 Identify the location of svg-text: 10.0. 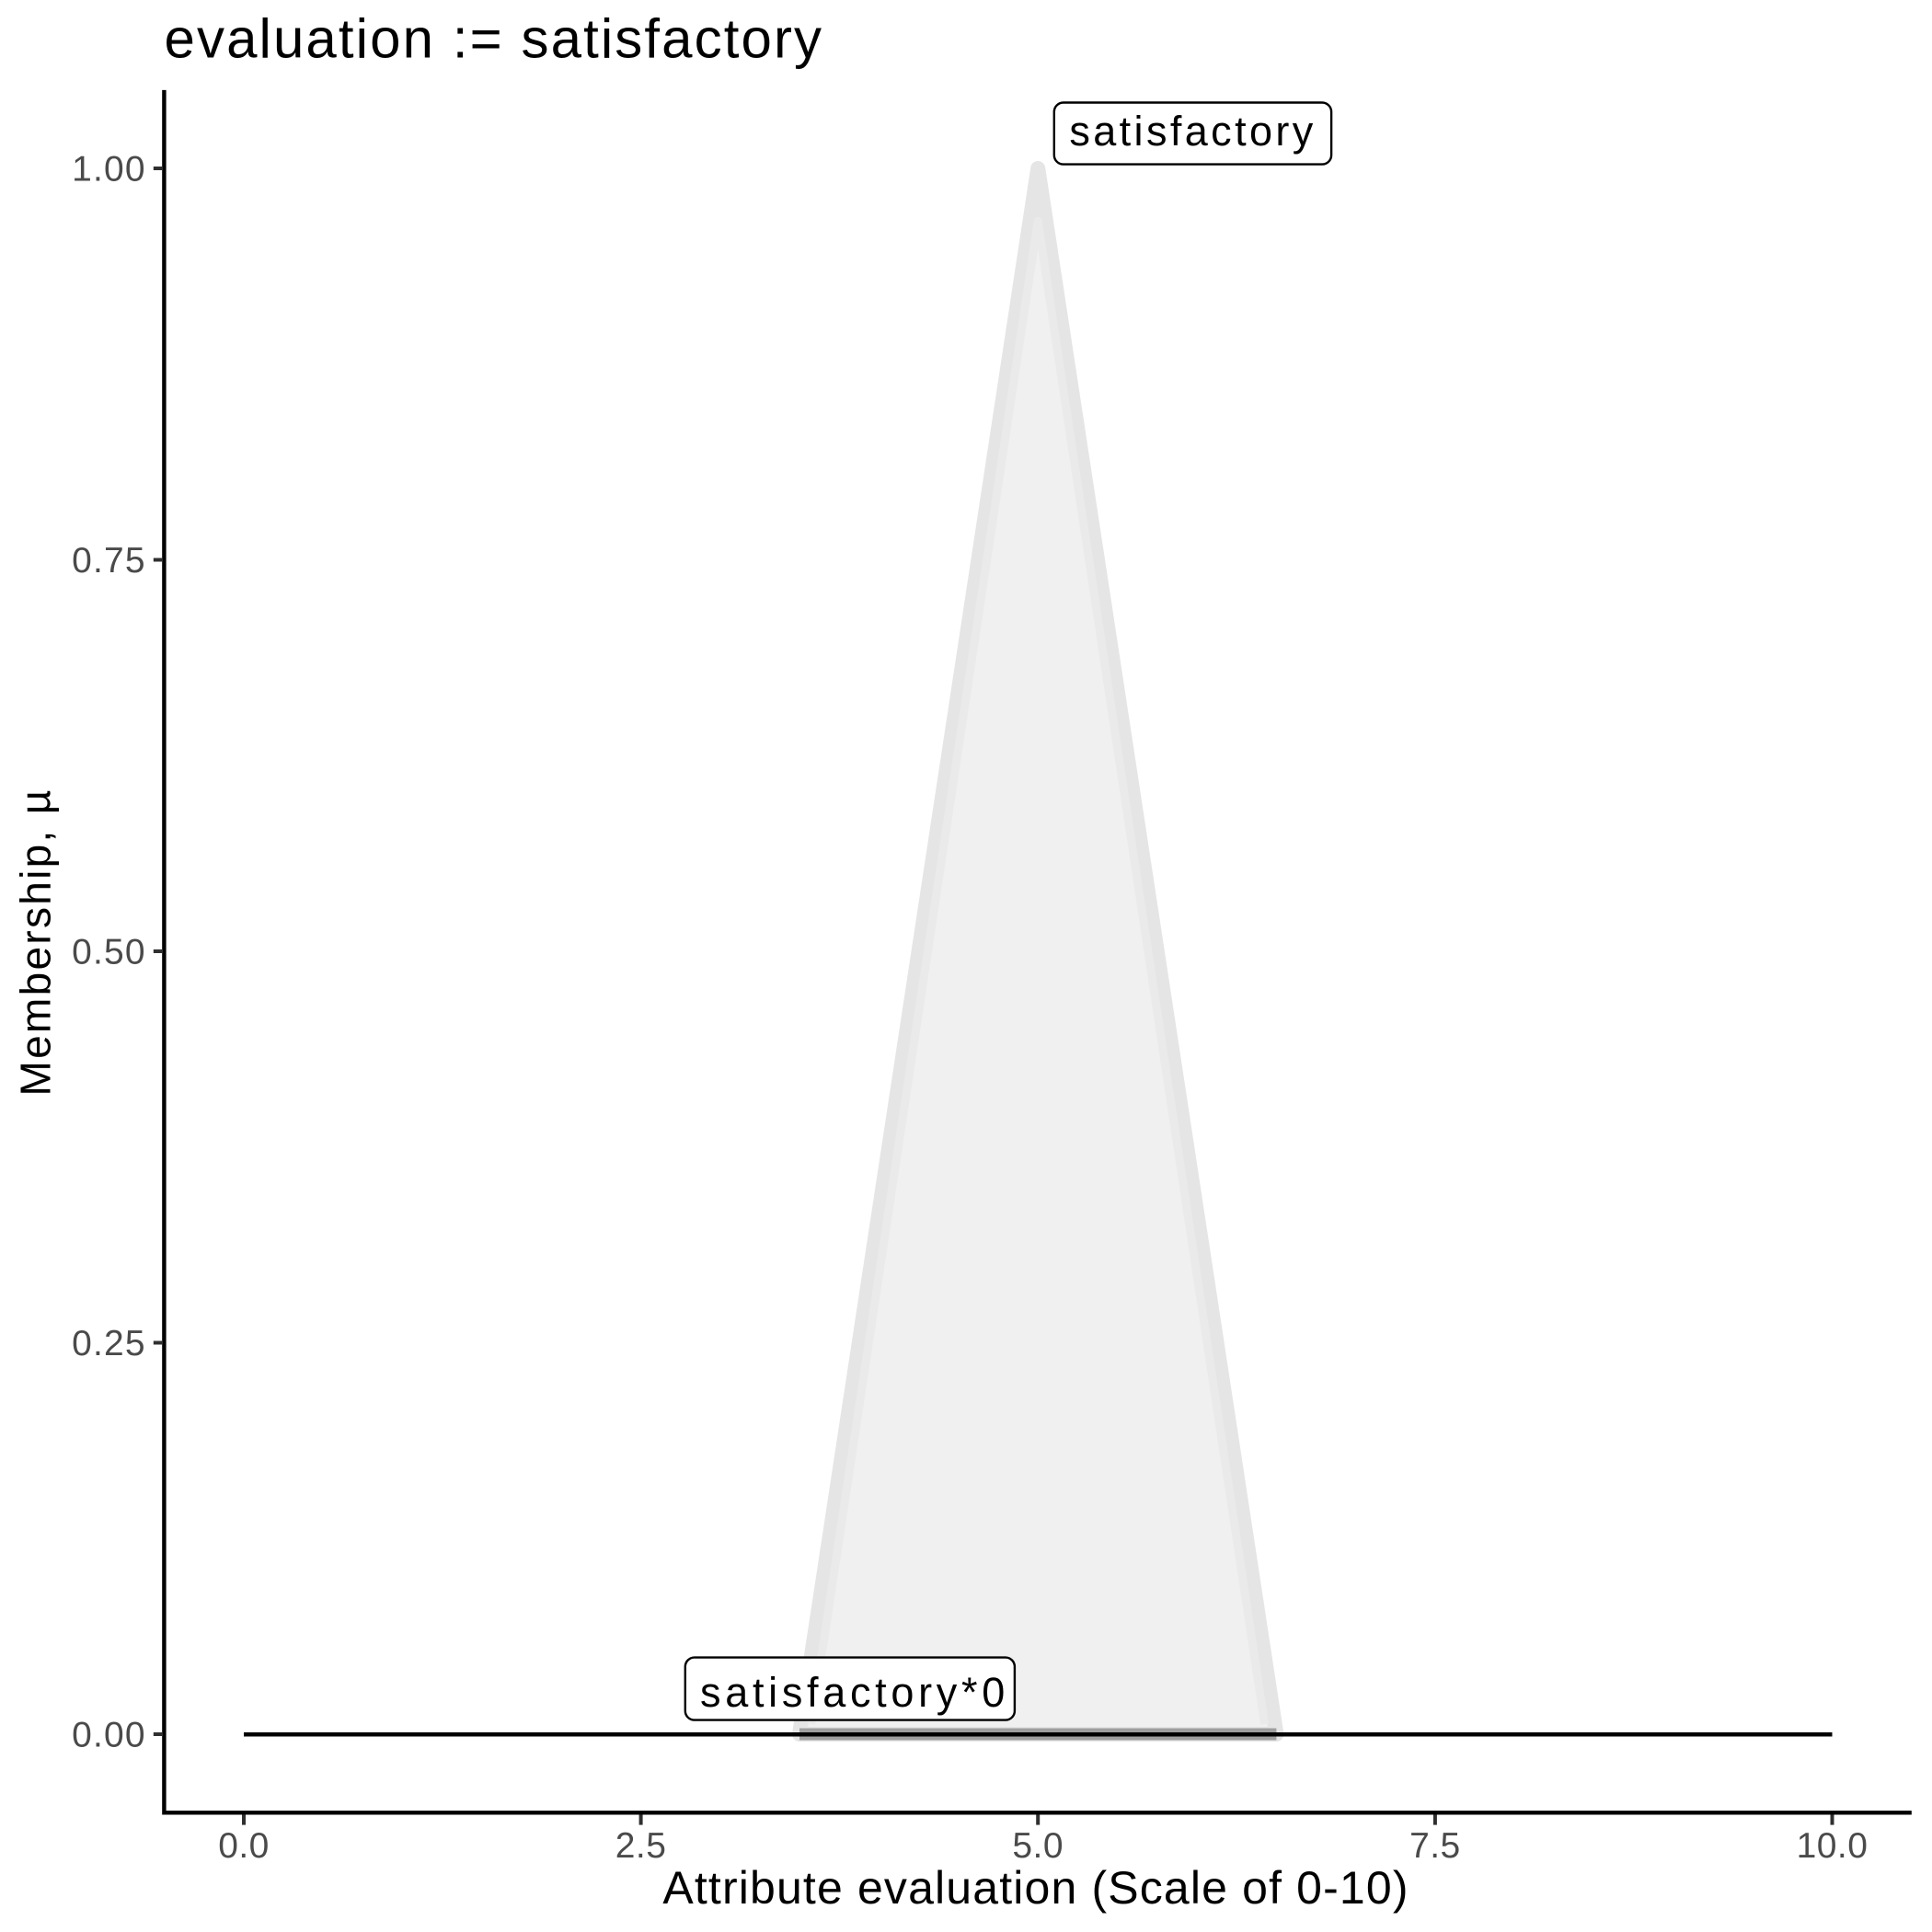
(1833, 1846).